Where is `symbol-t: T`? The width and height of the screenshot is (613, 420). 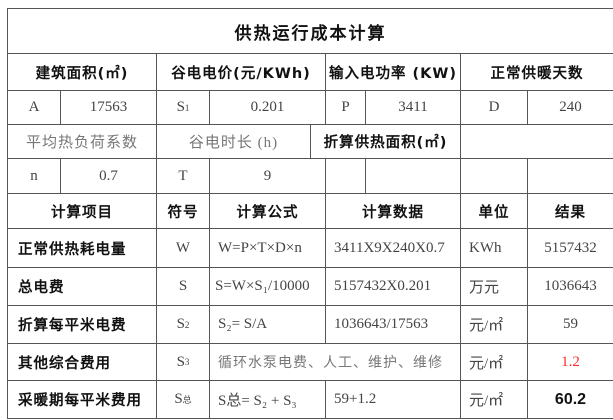 symbol-t: T is located at coordinates (183, 176).